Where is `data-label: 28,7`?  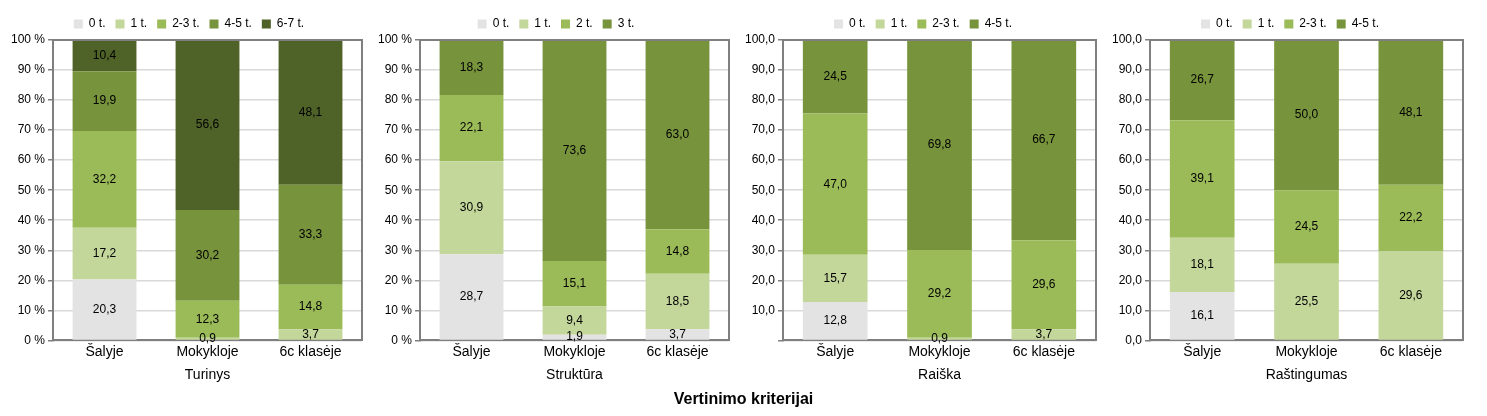 data-label: 28,7 is located at coordinates (471, 296).